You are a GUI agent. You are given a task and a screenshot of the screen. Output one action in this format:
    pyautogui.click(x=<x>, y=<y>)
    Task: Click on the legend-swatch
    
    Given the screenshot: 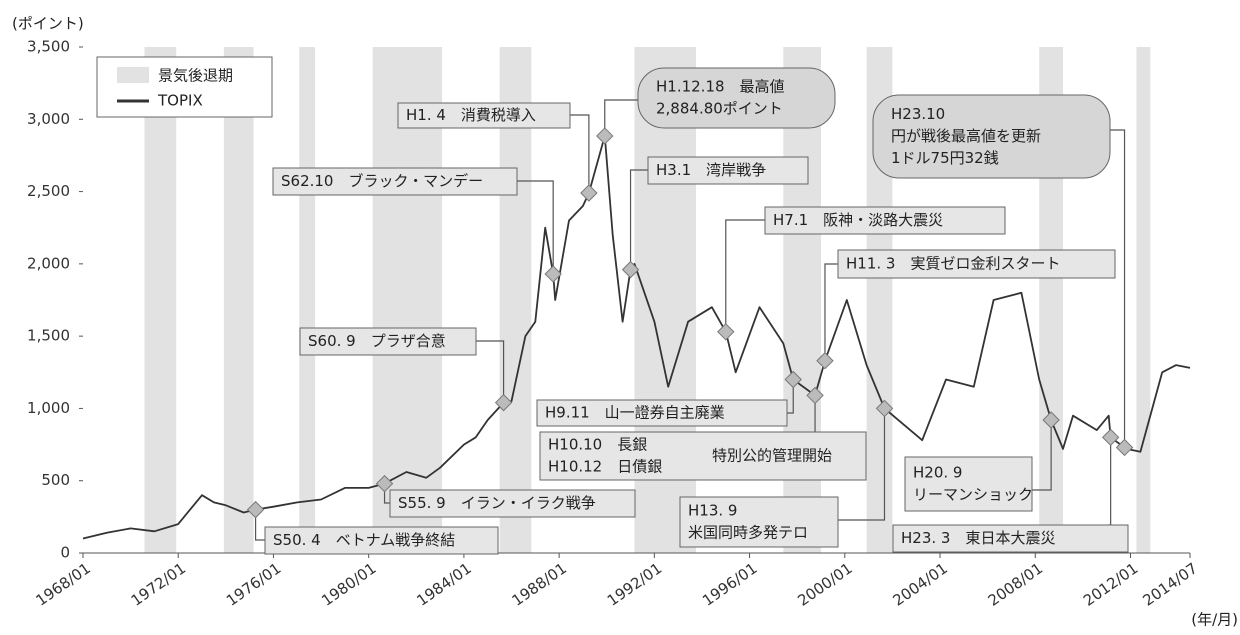 What is the action you would take?
    pyautogui.click(x=133, y=75)
    